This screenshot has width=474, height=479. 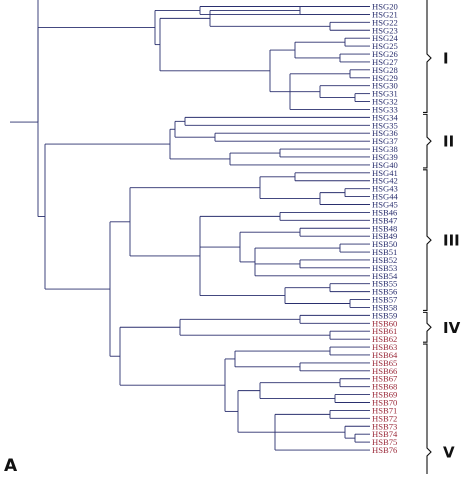 I want to click on leaf-label: HSG27, so click(x=385, y=62).